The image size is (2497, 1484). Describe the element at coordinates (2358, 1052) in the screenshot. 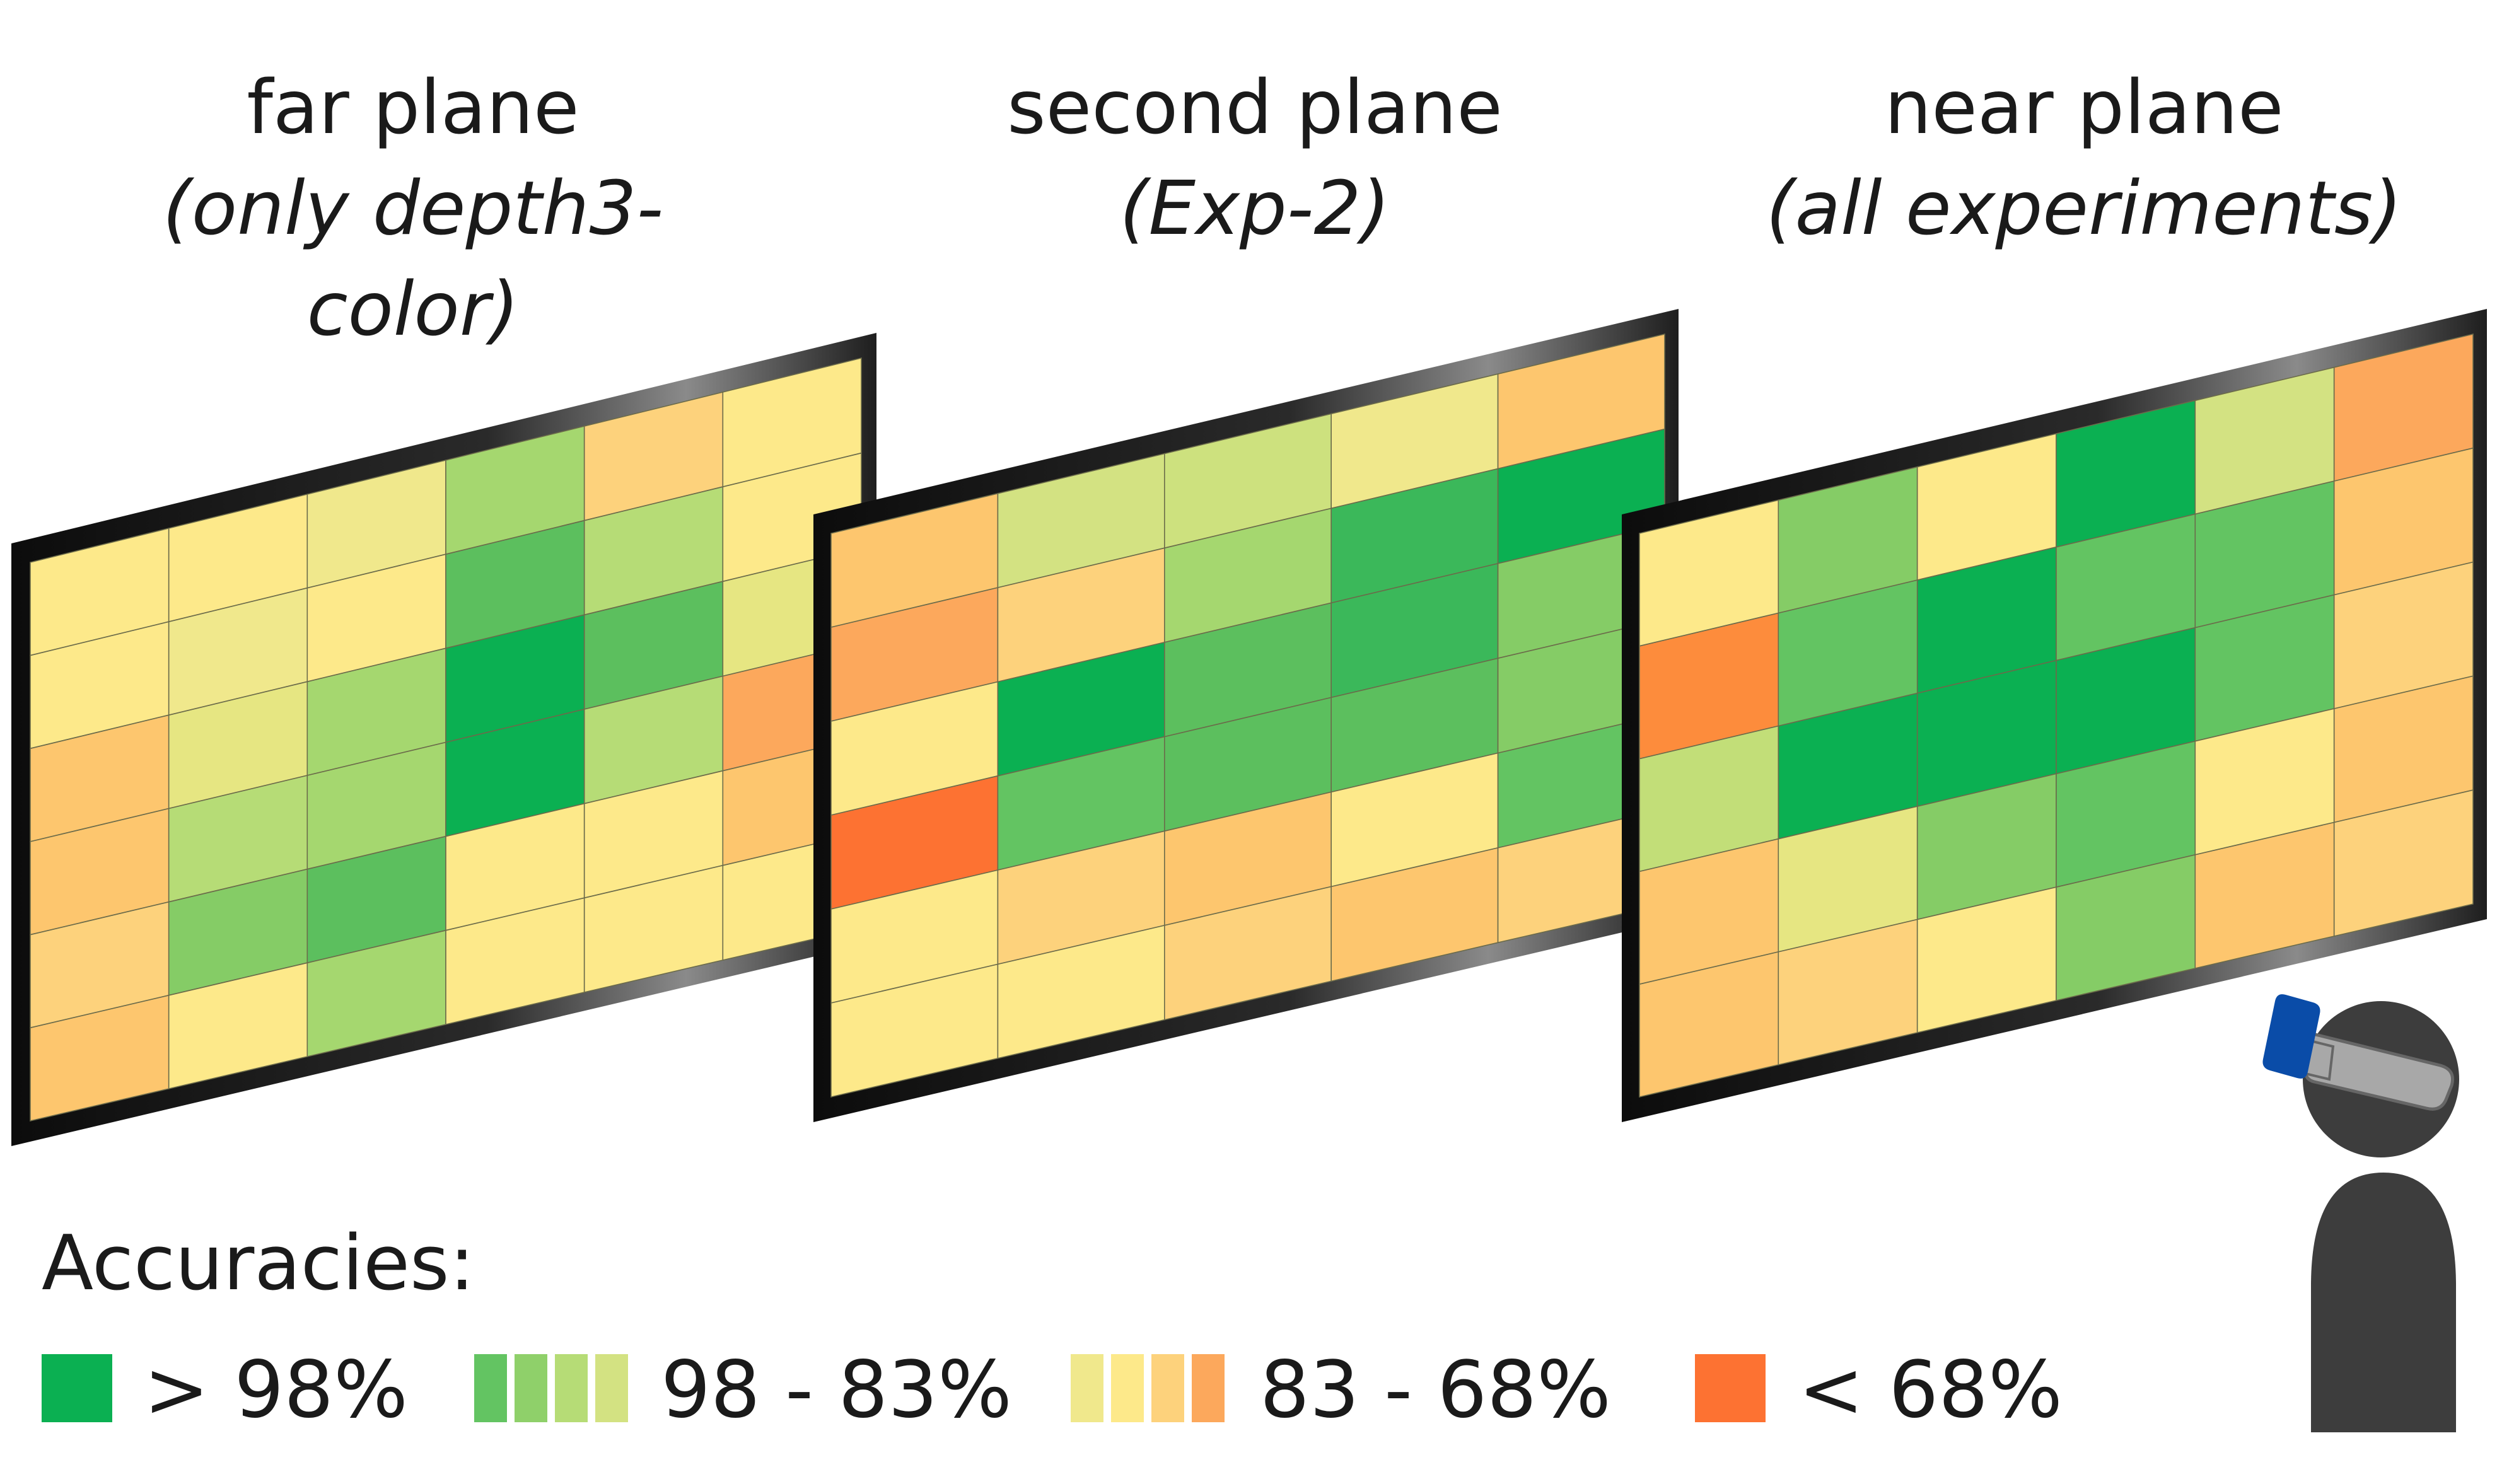

I see `headset-icon` at that location.